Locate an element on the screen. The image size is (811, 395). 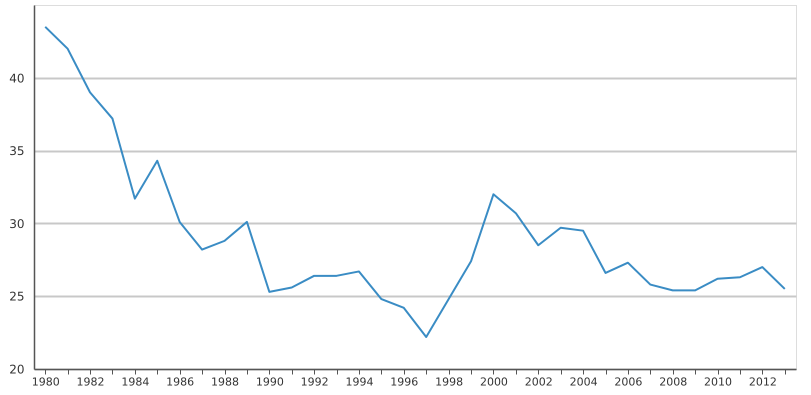
x-tick-label: 1980 is located at coordinates (46, 382).